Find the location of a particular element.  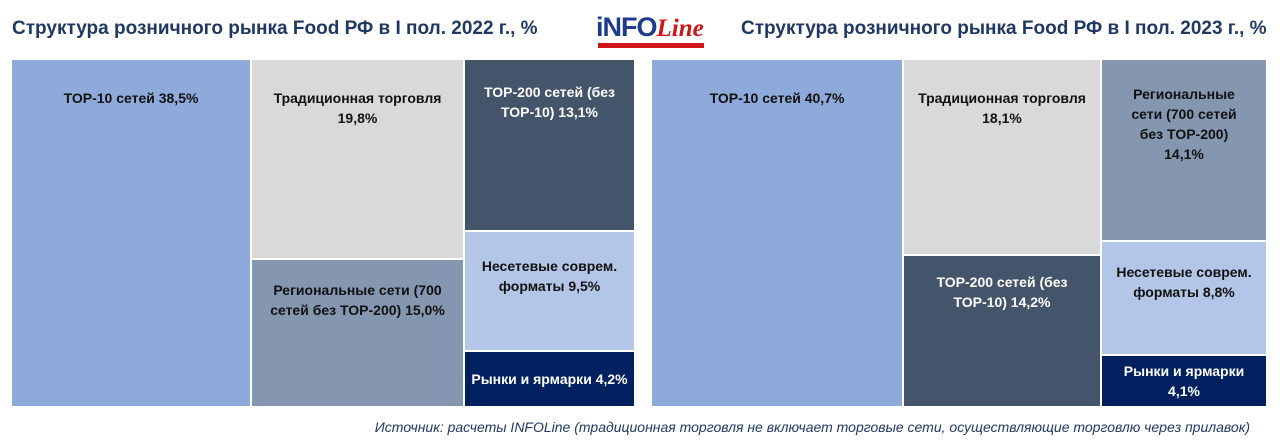

treemap-cell-label: Рынки и ярмарки 4,2% is located at coordinates (549, 379).